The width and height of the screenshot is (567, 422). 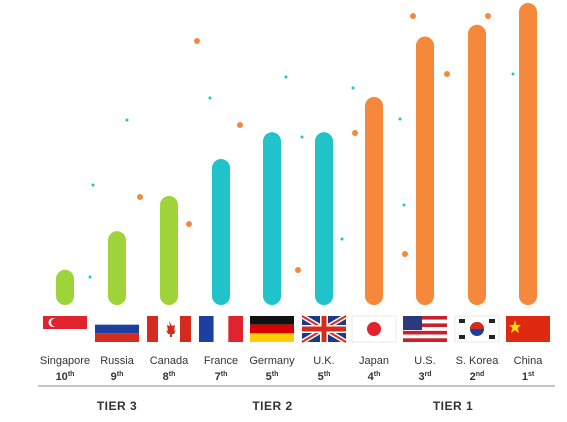 What do you see at coordinates (528, 154) in the screenshot?
I see `bar-china` at bounding box center [528, 154].